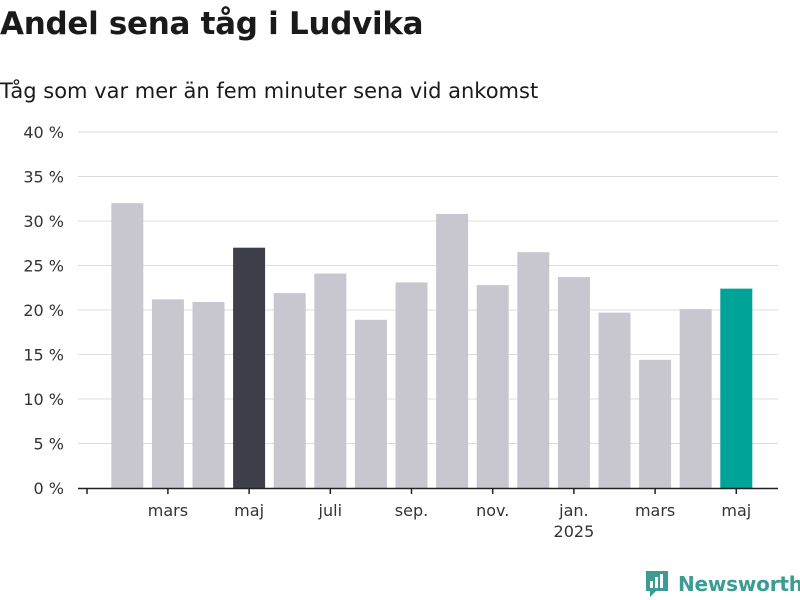  Describe the element at coordinates (212, 24) in the screenshot. I see `chart-title: Andel sena tåg i Ludvika` at that location.